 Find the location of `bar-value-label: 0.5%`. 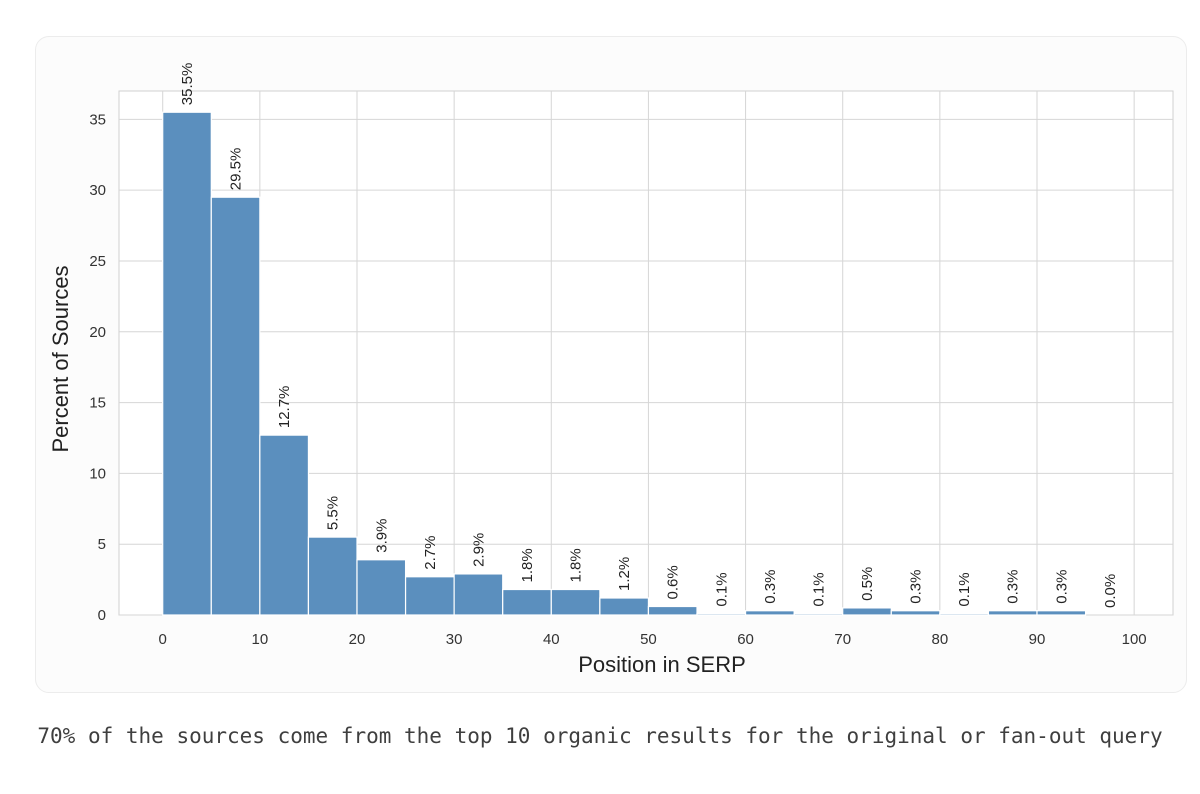

bar-value-label: 0.5% is located at coordinates (867, 584).